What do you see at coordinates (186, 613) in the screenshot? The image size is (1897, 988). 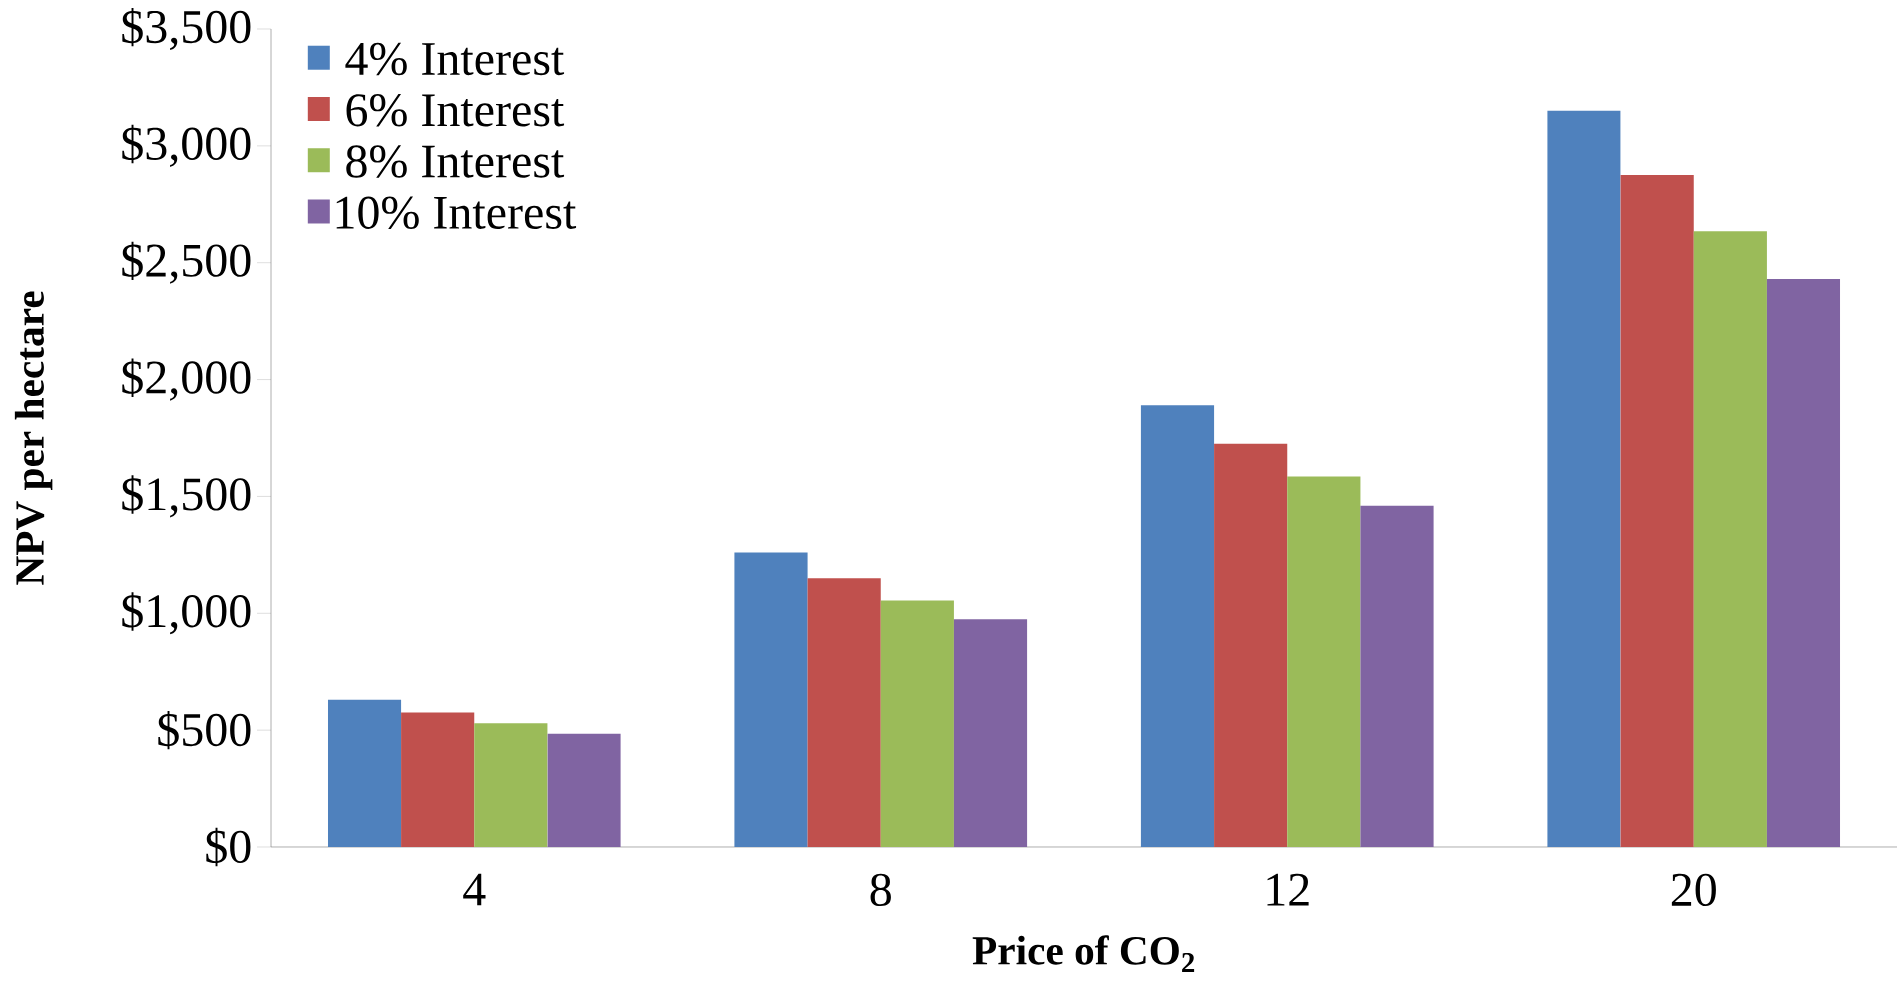 I see `y-tick-label: $1,000` at bounding box center [186, 613].